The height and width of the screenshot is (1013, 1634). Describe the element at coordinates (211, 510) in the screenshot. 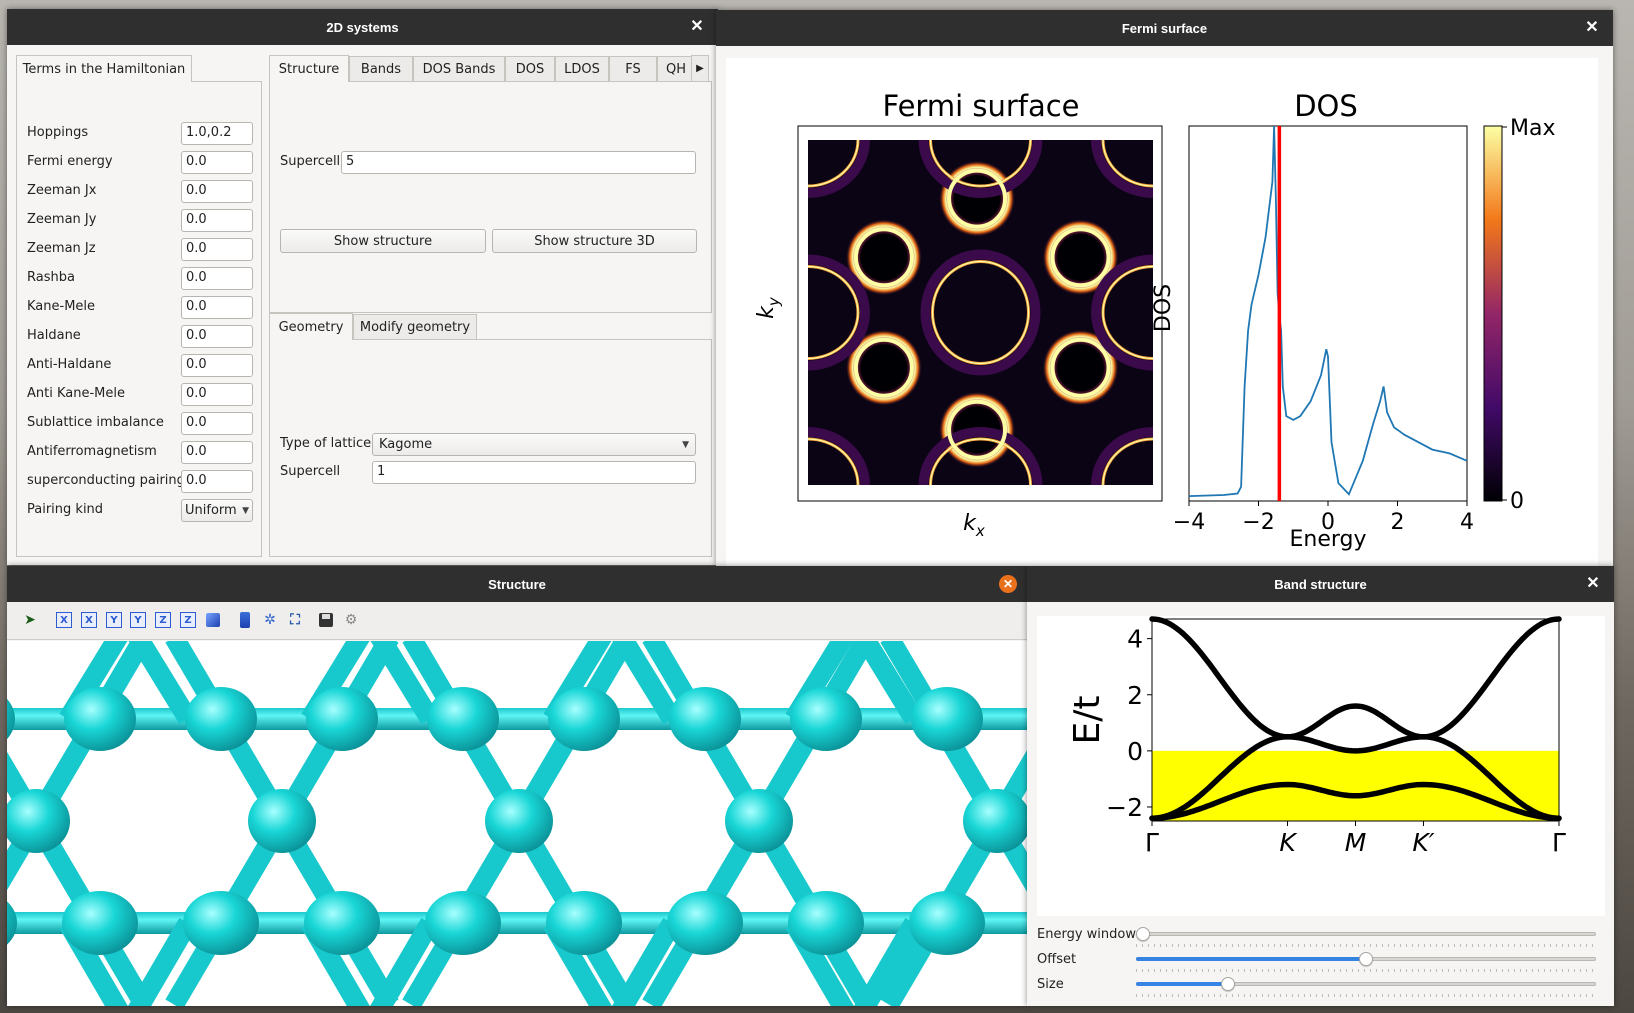

I see `pairing-kind-value: Uniform` at that location.